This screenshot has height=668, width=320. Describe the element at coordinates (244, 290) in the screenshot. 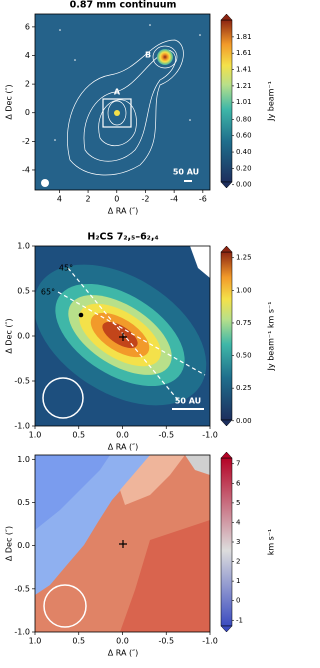

I see `colorbar-tick-label: 1.00` at that location.